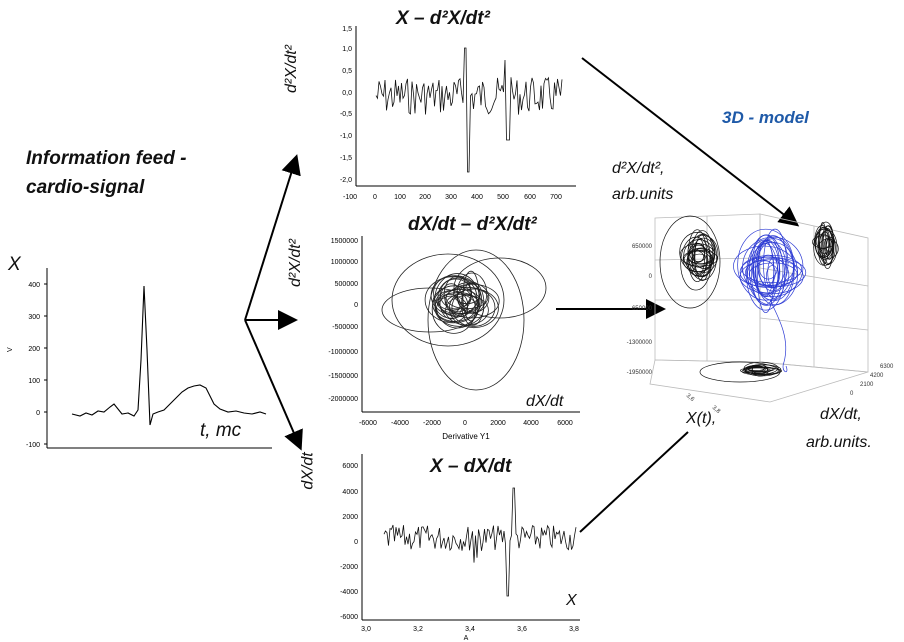  What do you see at coordinates (346, 180) in the screenshot?
I see `top-tick-y7: -2,0` at bounding box center [346, 180].